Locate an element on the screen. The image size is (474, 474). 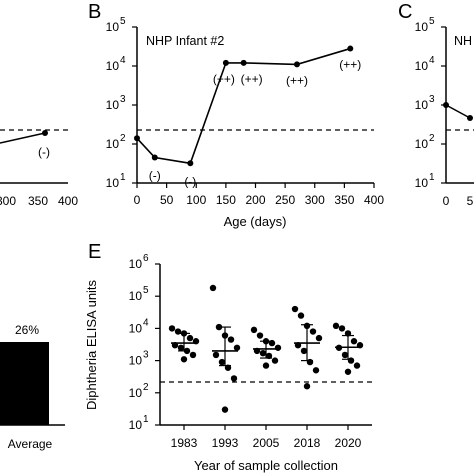
panel-d-bar is located at coordinates (24, 383).